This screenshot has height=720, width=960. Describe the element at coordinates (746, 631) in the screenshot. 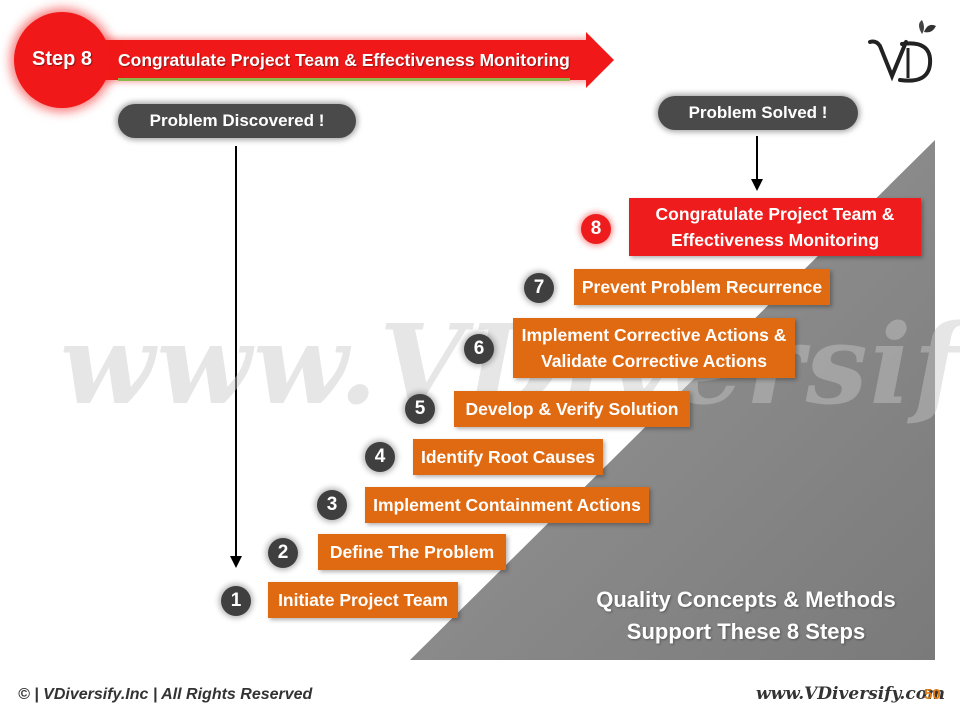

I see `support-line2: Support These 8 Steps` at that location.